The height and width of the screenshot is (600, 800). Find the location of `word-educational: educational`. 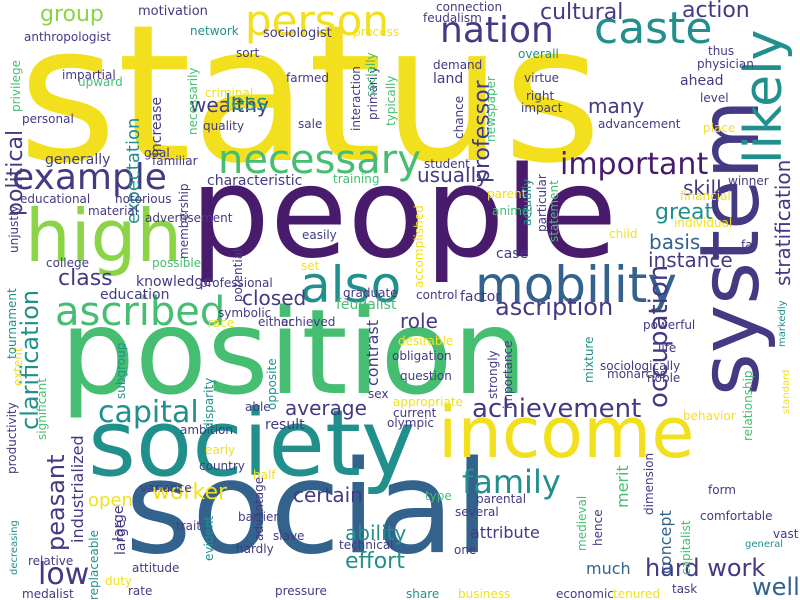

word-educational: educational is located at coordinates (55, 199).